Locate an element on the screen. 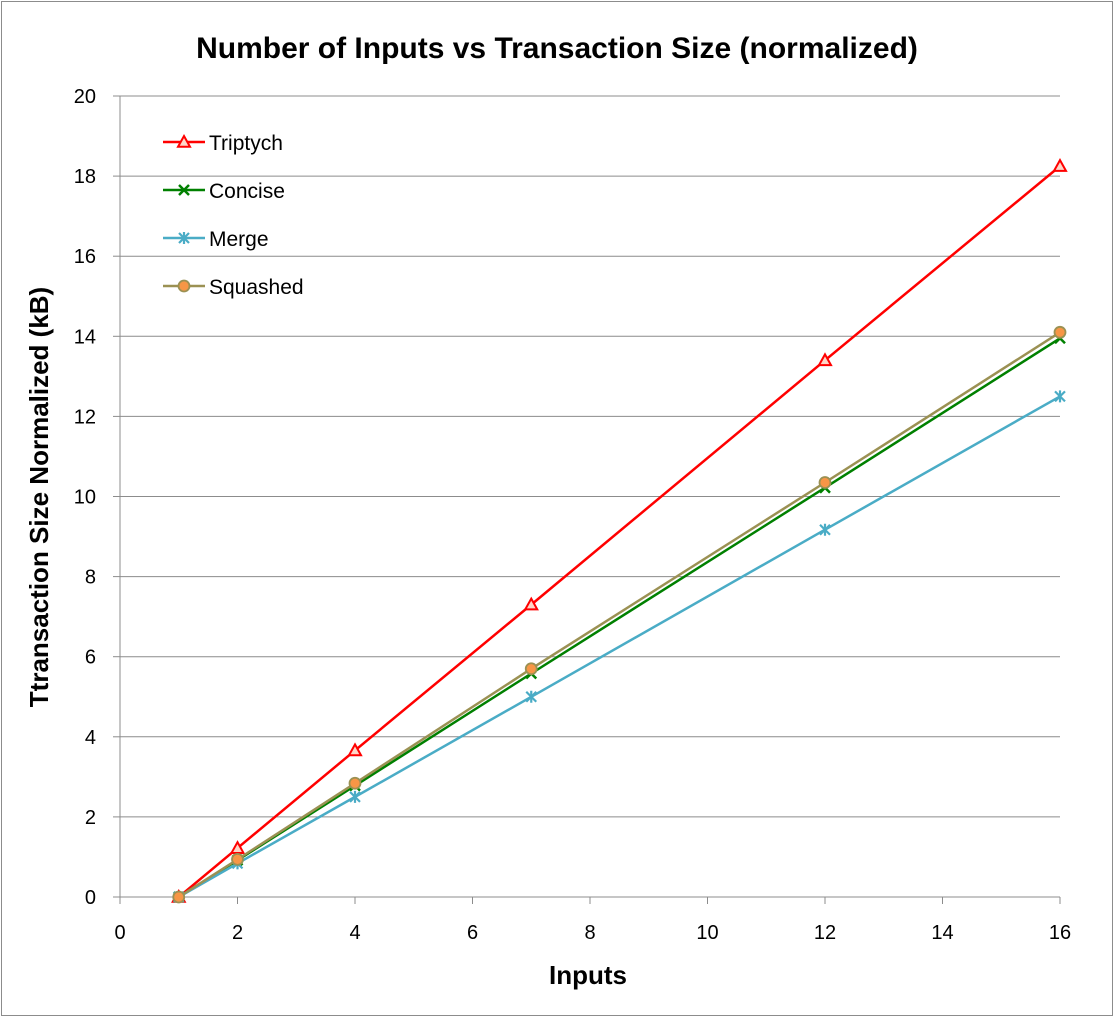  legend-item-concise: Concise is located at coordinates (224, 191).